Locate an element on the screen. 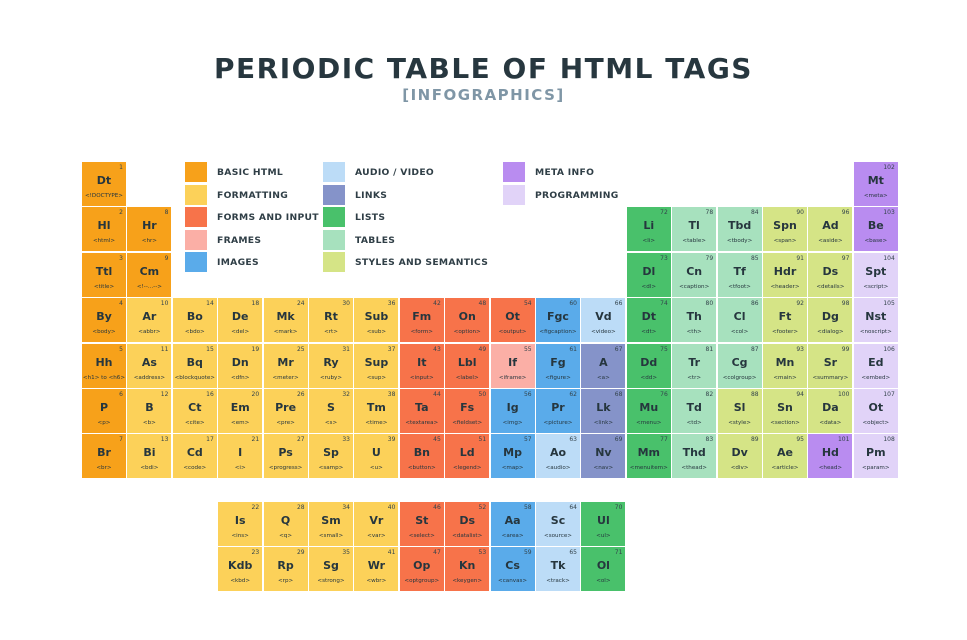 The height and width of the screenshot is (640, 967). element-number: 30 is located at coordinates (346, 304).